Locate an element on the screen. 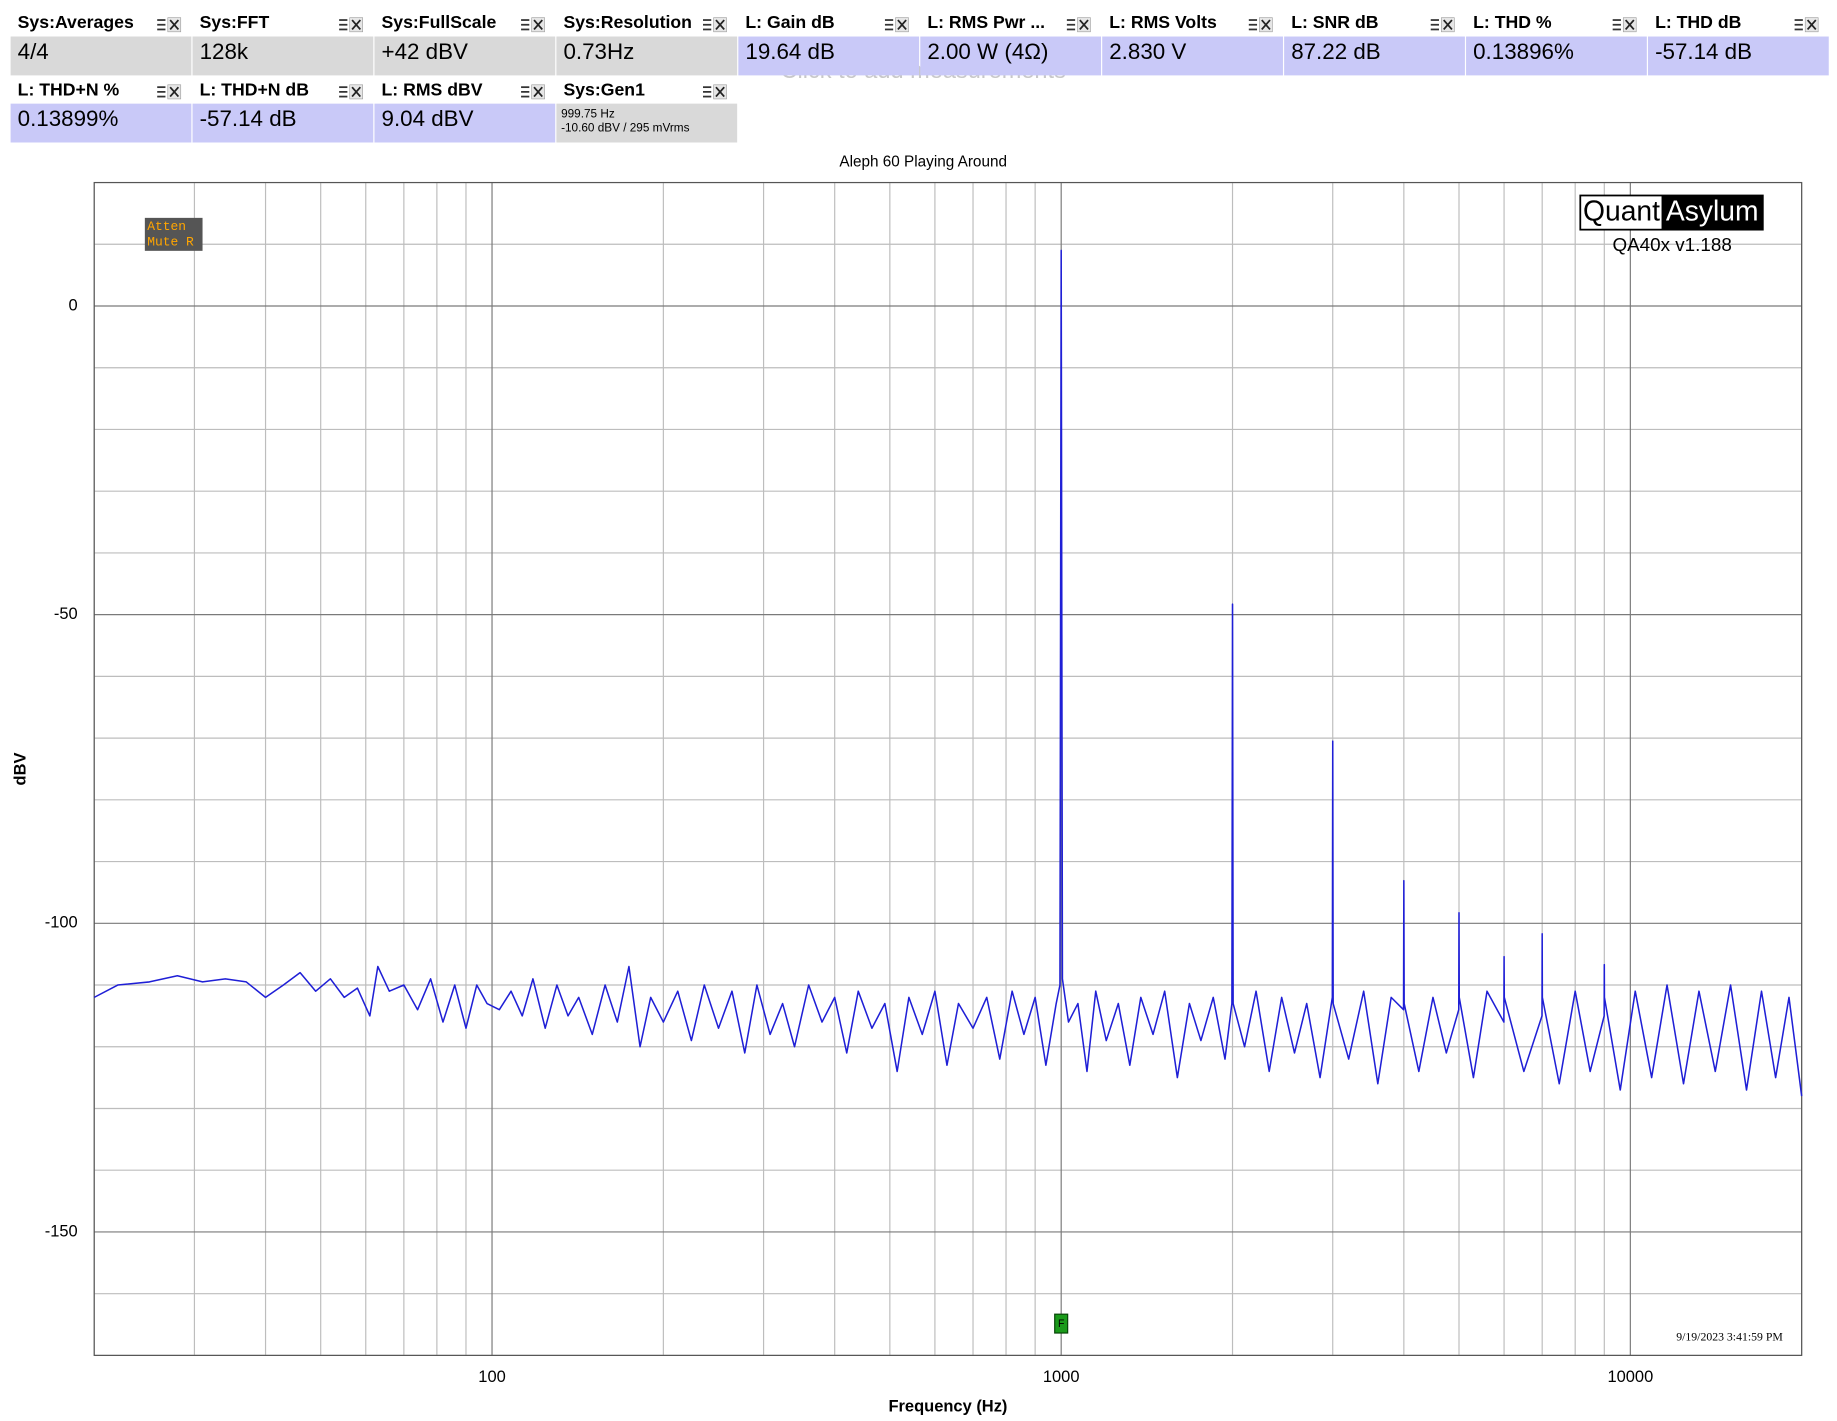 This screenshot has width=1837, height=1421. frequency-marker is located at coordinates (1061, 1323).